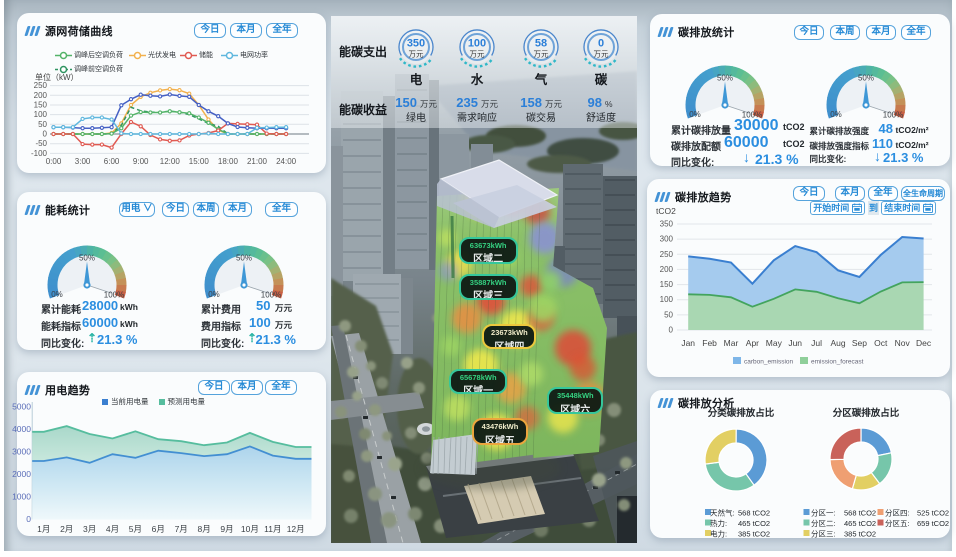  Describe the element at coordinates (823, 534) in the screenshot. I see `svg-text: 分区三:` at that location.